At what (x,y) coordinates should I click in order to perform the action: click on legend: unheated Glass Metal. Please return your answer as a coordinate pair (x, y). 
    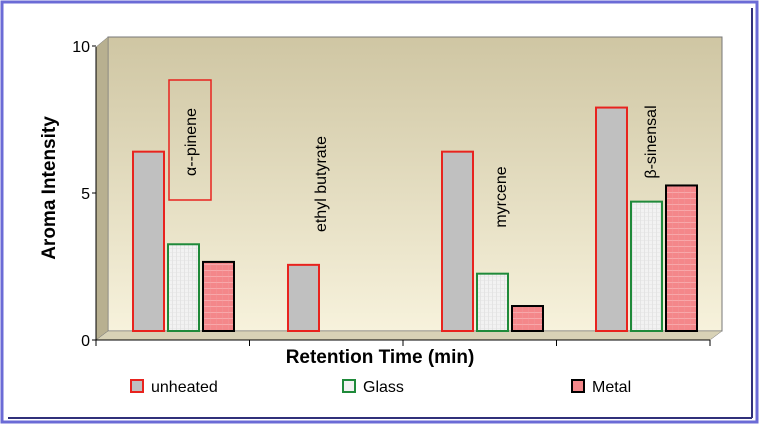
    Looking at the image, I should click on (380, 387).